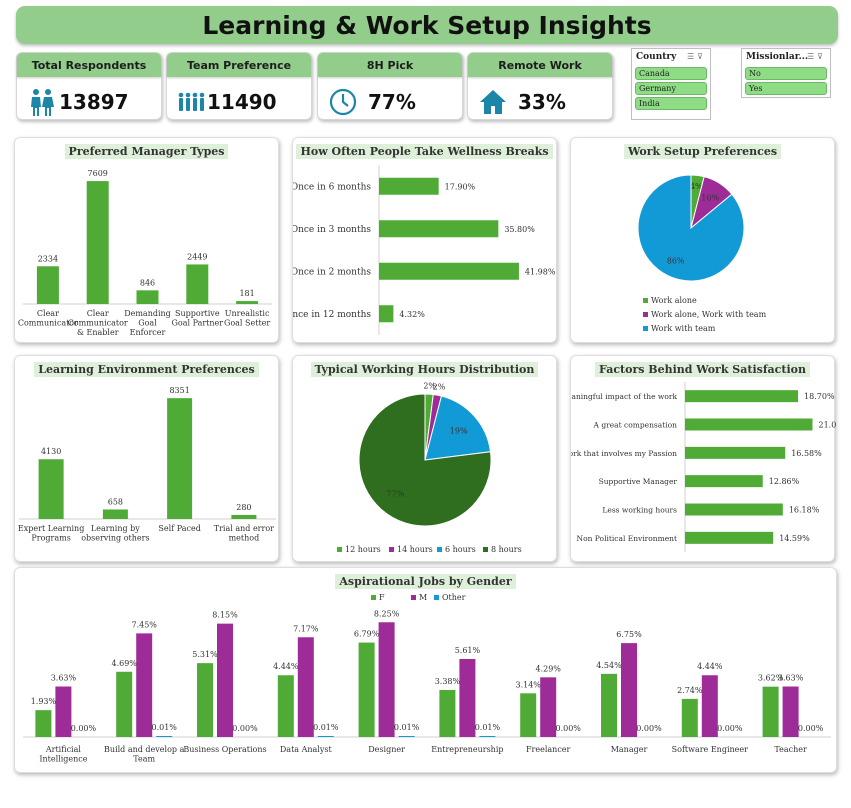 The width and height of the screenshot is (851, 808). Describe the element at coordinates (467, 749) in the screenshot. I see `category-label: Entrepreneurship` at that location.